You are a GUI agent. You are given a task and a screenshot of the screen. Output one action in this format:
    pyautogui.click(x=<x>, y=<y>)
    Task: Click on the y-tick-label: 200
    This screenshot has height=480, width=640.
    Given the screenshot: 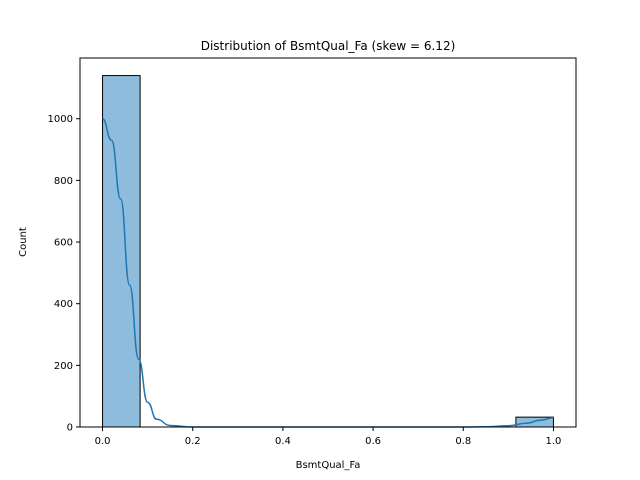 What is the action you would take?
    pyautogui.click(x=63, y=366)
    